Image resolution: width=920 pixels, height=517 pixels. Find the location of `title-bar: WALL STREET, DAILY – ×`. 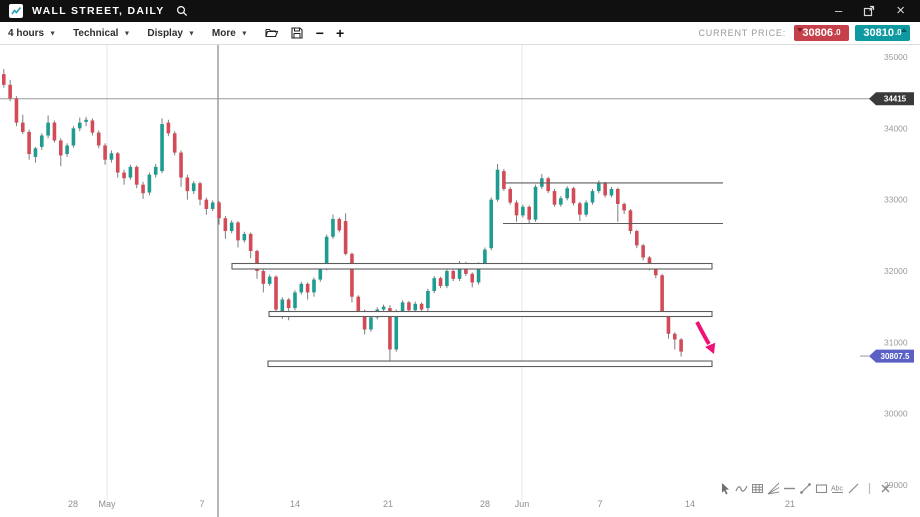

title-bar: WALL STREET, DAILY – × is located at coordinates (460, 11).